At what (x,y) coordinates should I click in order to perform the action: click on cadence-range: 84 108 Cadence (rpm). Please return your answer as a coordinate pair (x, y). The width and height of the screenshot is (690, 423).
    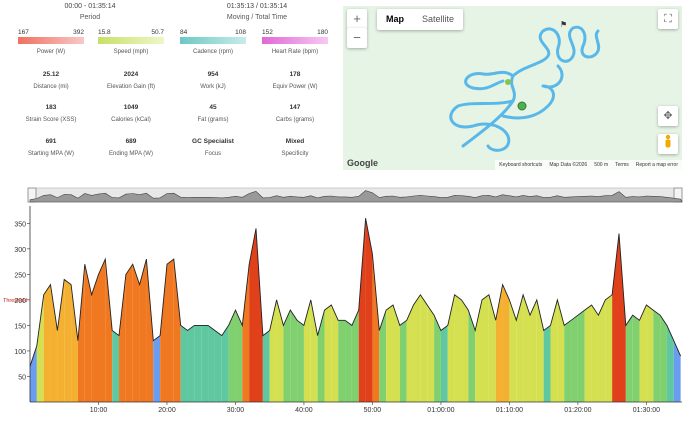
    Looking at the image, I should click on (213, 42).